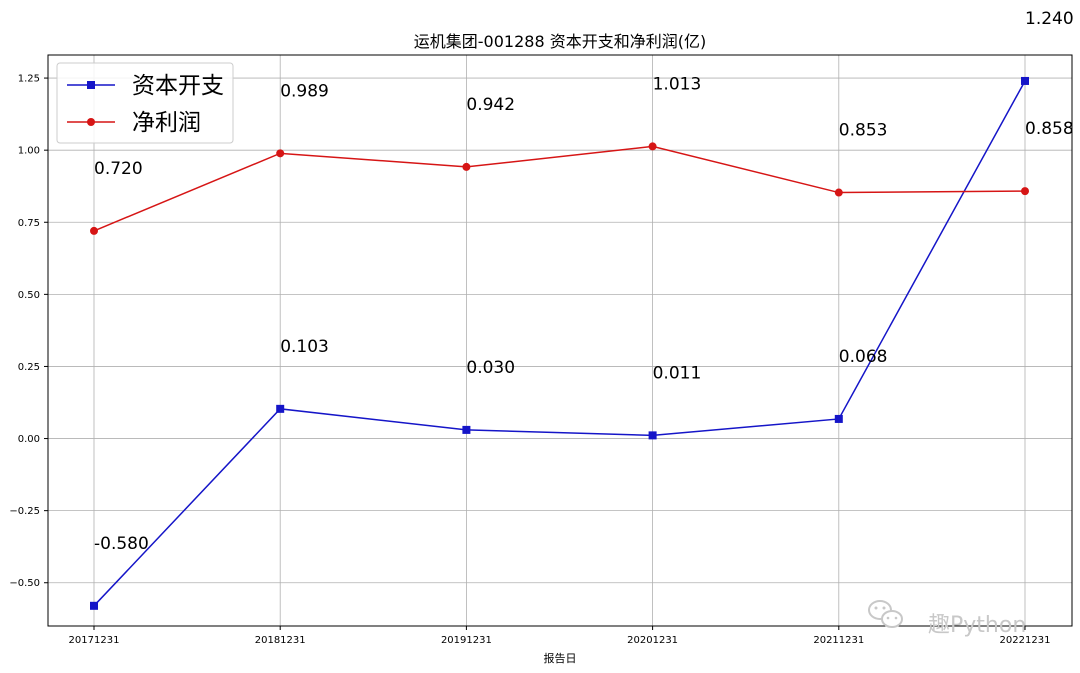 The width and height of the screenshot is (1080, 673). What do you see at coordinates (91, 122) in the screenshot?
I see `legend-marker-circle` at bounding box center [91, 122].